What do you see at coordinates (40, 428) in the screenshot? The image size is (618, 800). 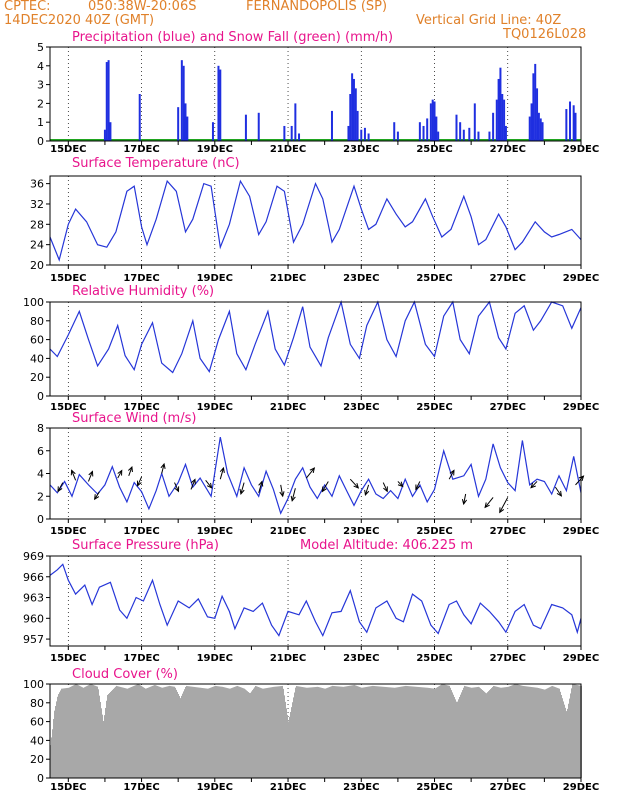 I see `y-tick-label: 8` at bounding box center [40, 428].